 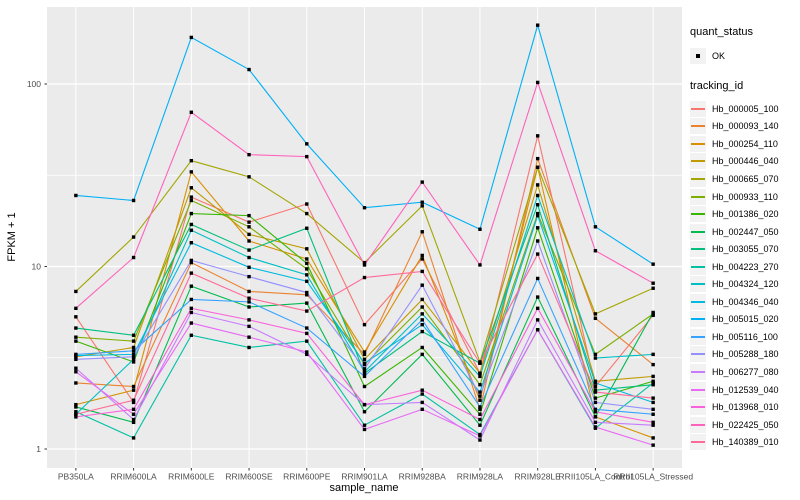 I want to click on legend-item-Hb_004223_270: Hb_004223_270, so click(x=745, y=267).